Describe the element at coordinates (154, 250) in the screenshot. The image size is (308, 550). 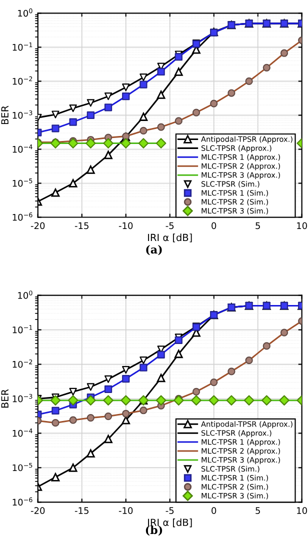
I see `text: (a)` at that location.